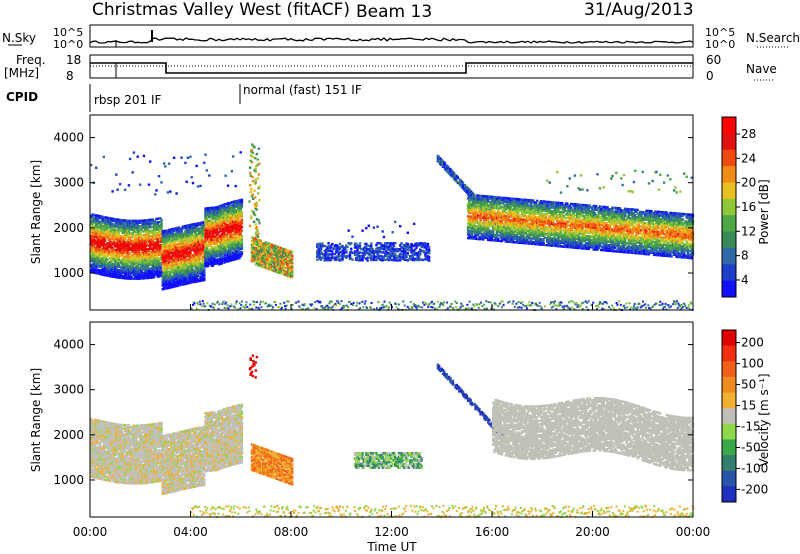  What do you see at coordinates (127, 100) in the screenshot?
I see `cpid-program-1: rbsp 201 IF` at bounding box center [127, 100].